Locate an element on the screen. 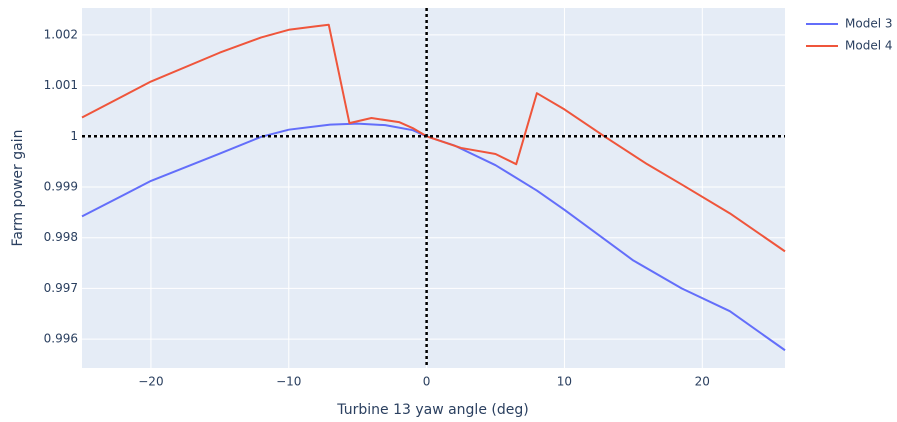 The width and height of the screenshot is (897, 422). legend-label: Model 4 is located at coordinates (868, 46).